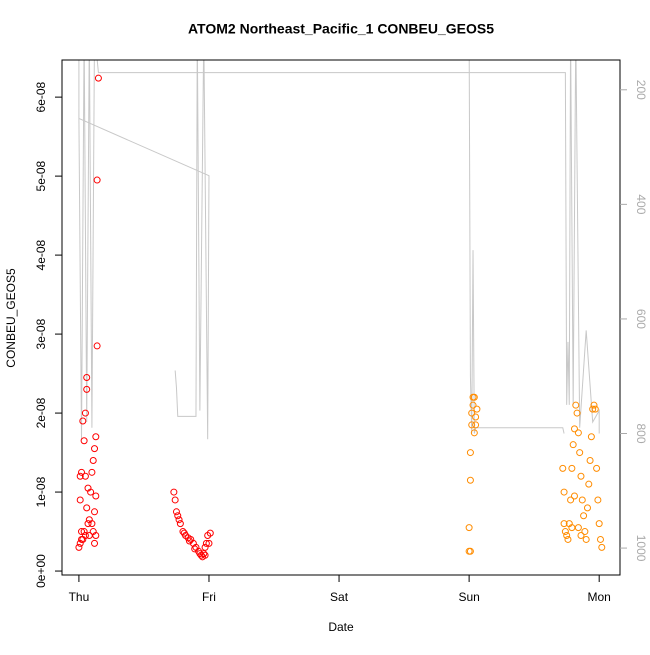  What do you see at coordinates (41, 333) in the screenshot?
I see `y-tick-label: 3e-08` at bounding box center [41, 333].